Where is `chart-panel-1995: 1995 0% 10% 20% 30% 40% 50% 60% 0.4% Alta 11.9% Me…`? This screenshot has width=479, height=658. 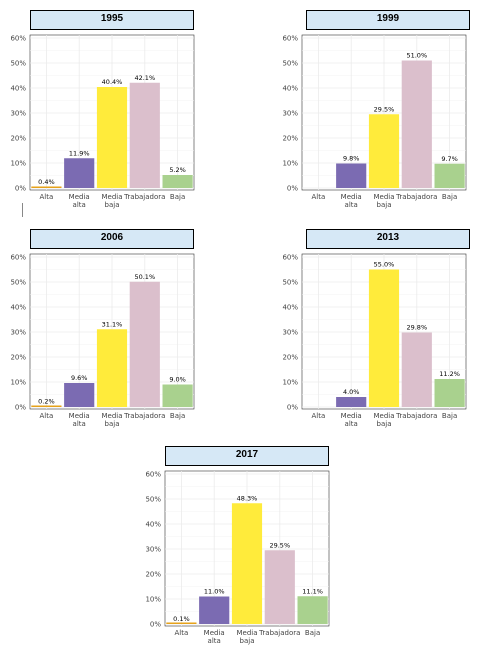 chart-panel-1995: 1995 0% 10% 20% 30% 40% 50% 60% 0.4% Alta 11.9% Me… is located at coordinates (100, 115).